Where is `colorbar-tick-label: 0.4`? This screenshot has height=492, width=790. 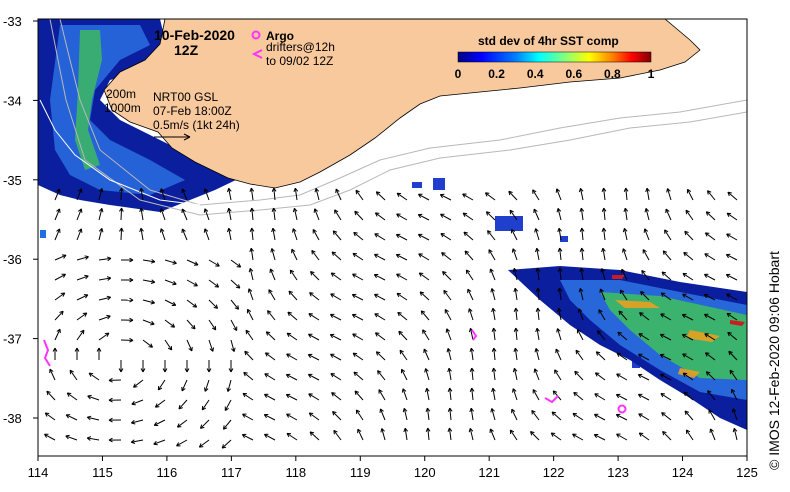 colorbar-tick-label: 0.4 is located at coordinates (535, 74).